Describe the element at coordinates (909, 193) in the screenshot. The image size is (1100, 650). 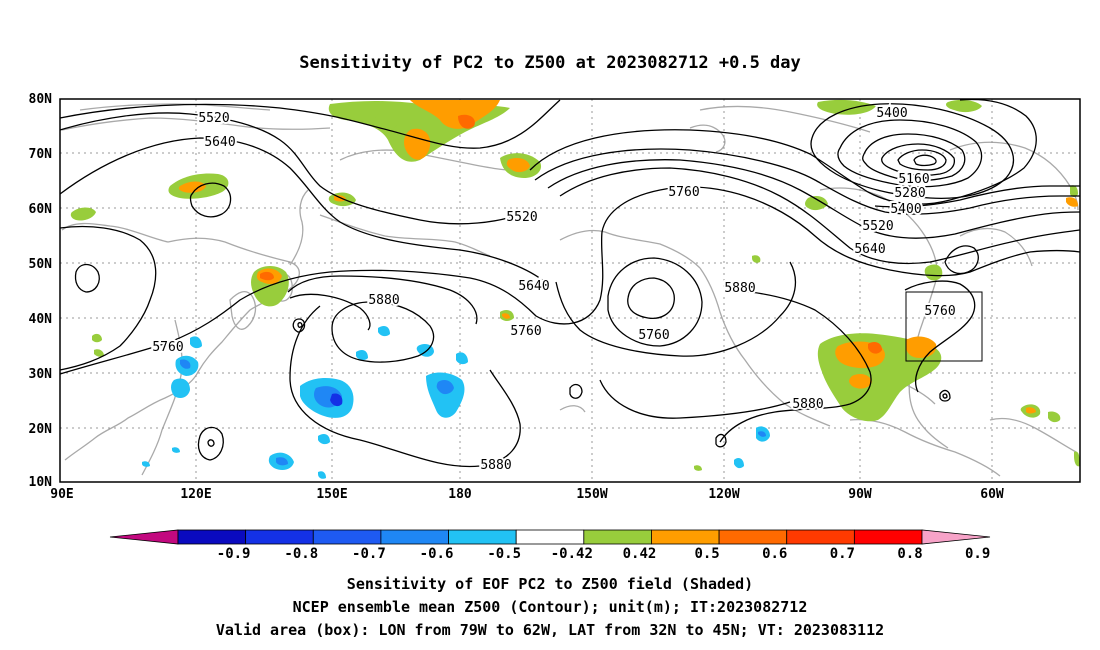
I see `contour-label: 5280` at that location.